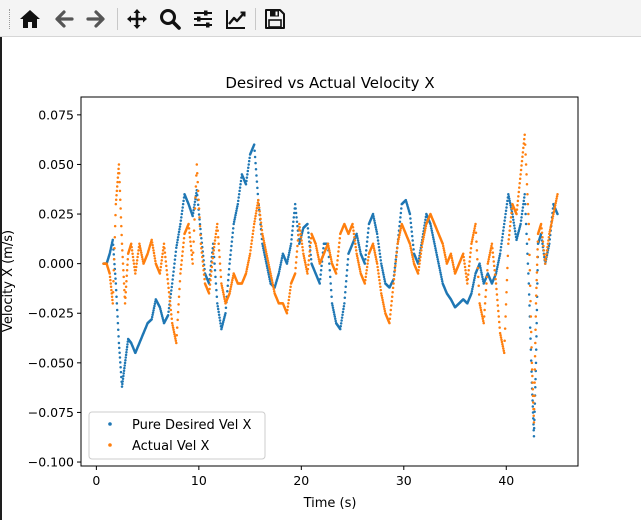 The height and width of the screenshot is (520, 641). What do you see at coordinates (275, 19) in the screenshot?
I see `save-button` at bounding box center [275, 19].